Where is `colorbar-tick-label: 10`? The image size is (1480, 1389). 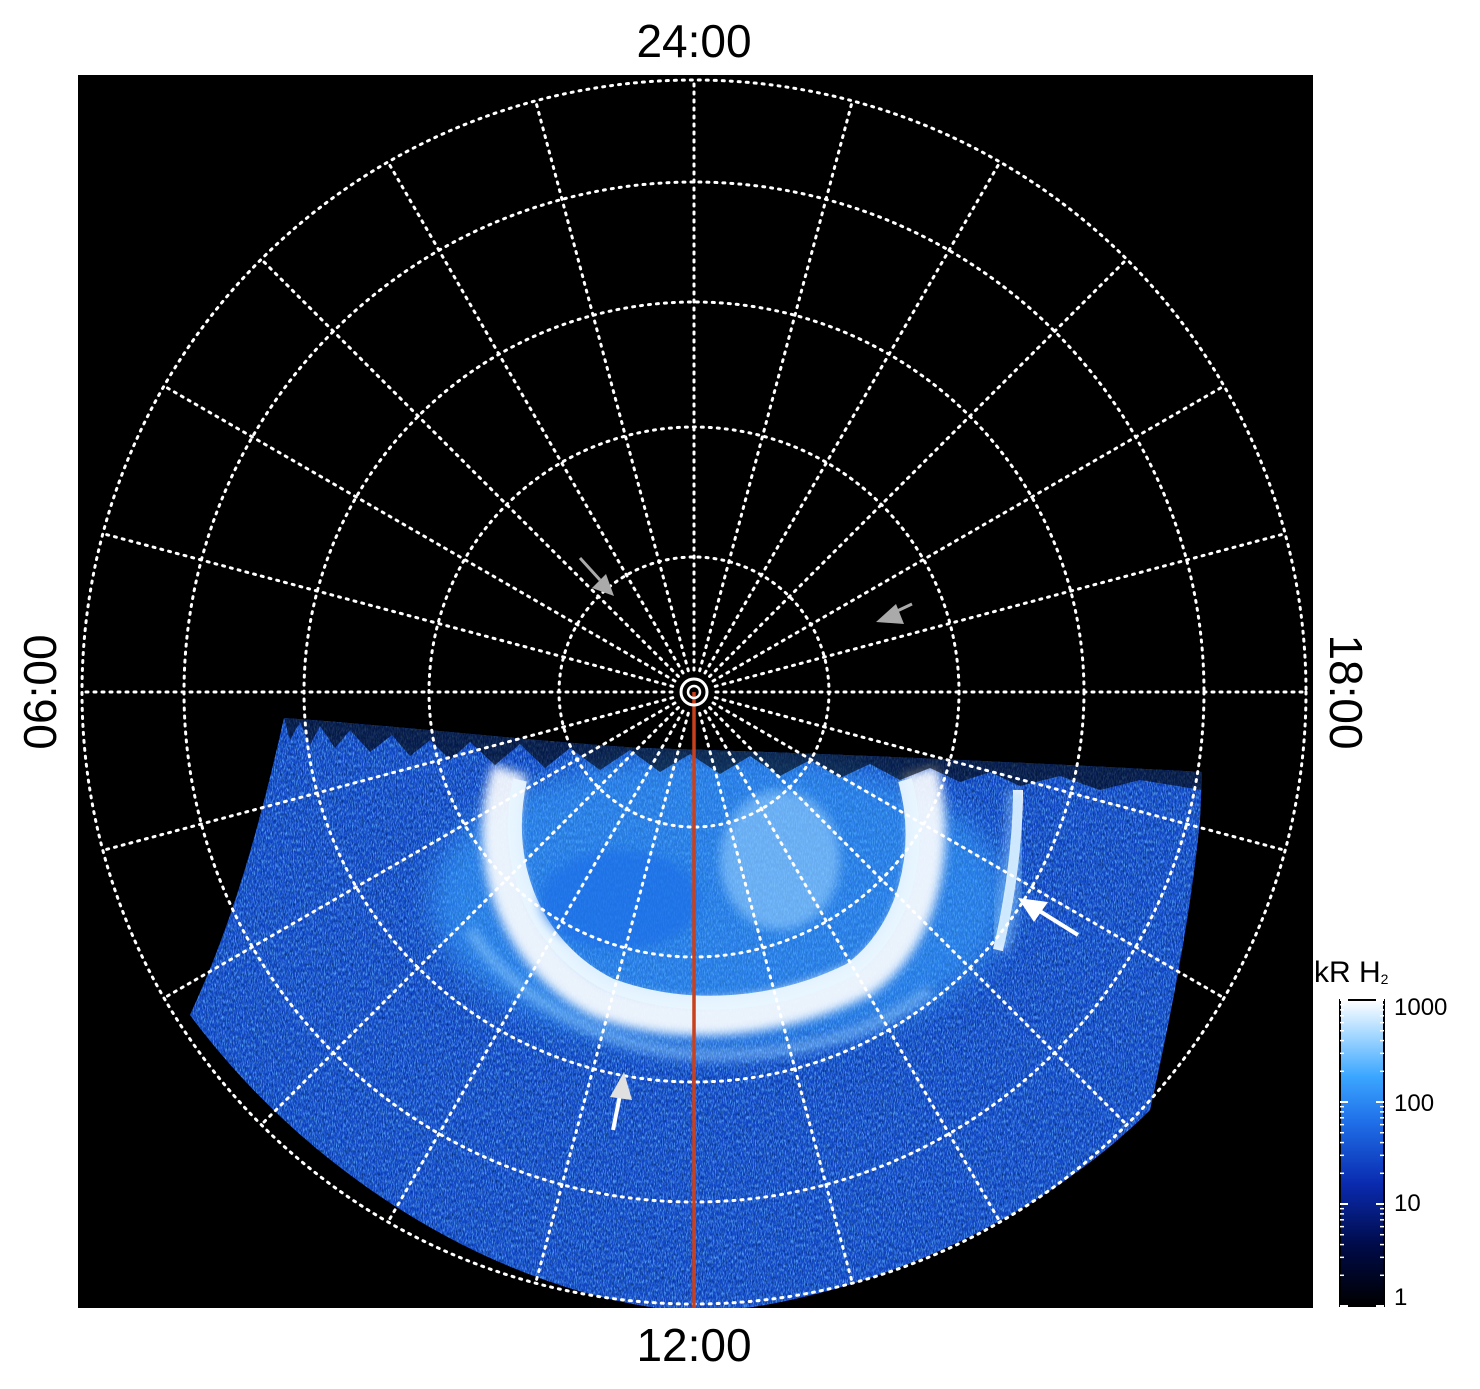
colorbar-tick-label: 10 is located at coordinates (1407, 1203).